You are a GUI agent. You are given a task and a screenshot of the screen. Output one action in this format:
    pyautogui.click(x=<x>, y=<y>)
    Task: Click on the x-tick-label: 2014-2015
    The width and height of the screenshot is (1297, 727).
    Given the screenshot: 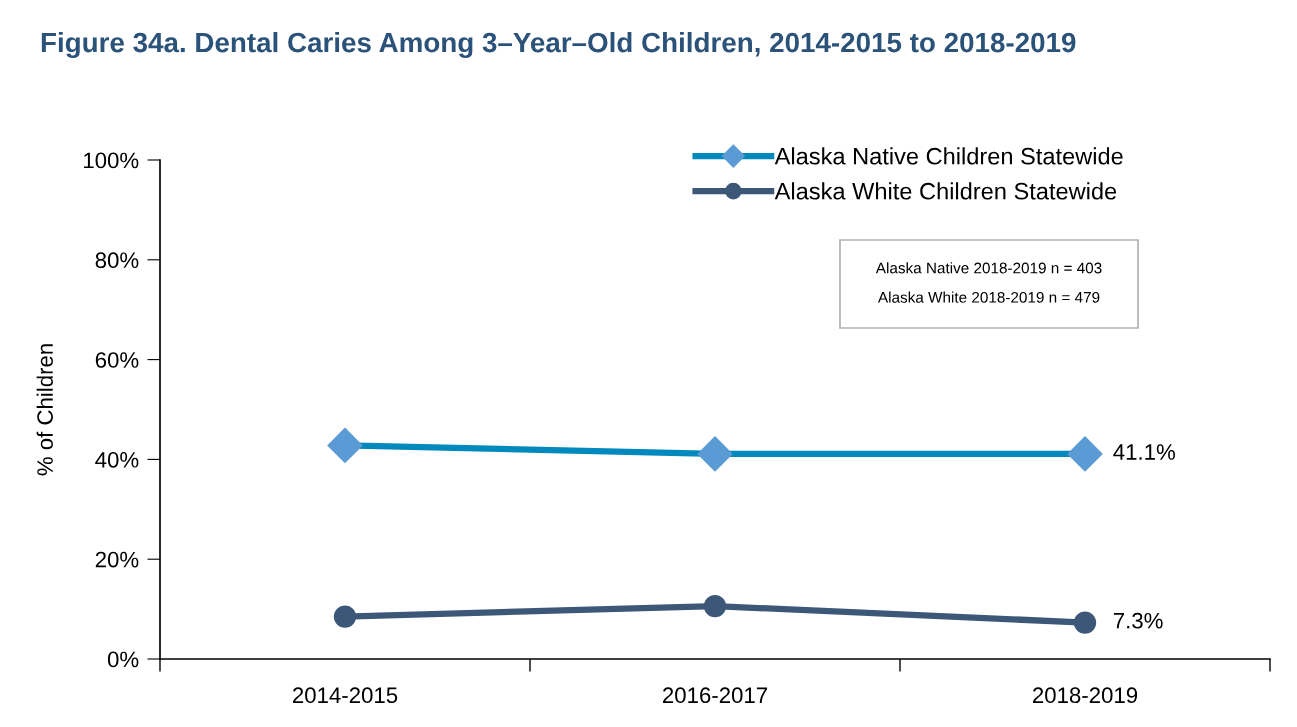 What is the action you would take?
    pyautogui.click(x=345, y=695)
    